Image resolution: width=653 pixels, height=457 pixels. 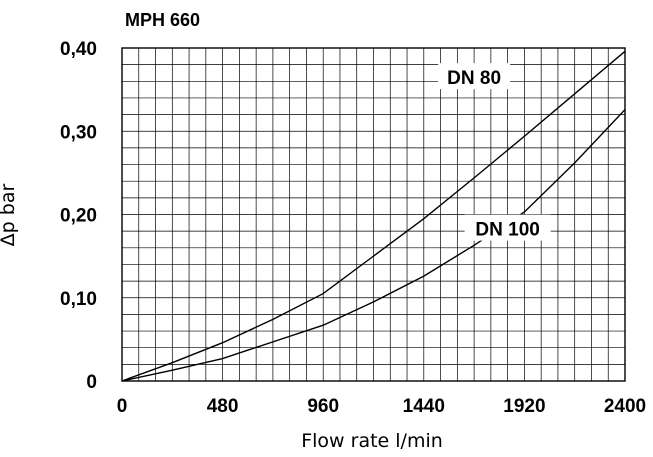 I want to click on x-tick-label: 2400, so click(x=625, y=406).